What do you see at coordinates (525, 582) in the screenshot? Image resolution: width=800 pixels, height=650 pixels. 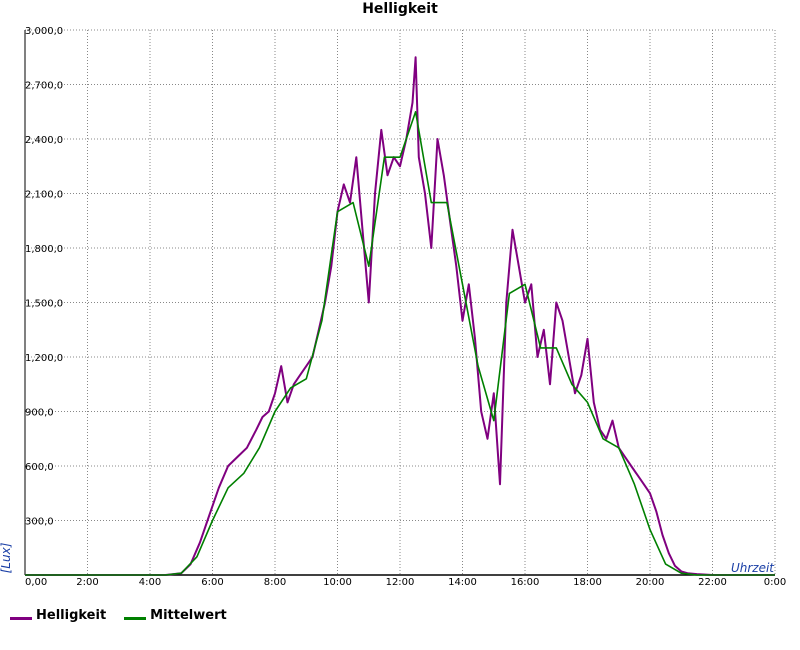 I see `x-tick-label: 16:00` at bounding box center [525, 582].